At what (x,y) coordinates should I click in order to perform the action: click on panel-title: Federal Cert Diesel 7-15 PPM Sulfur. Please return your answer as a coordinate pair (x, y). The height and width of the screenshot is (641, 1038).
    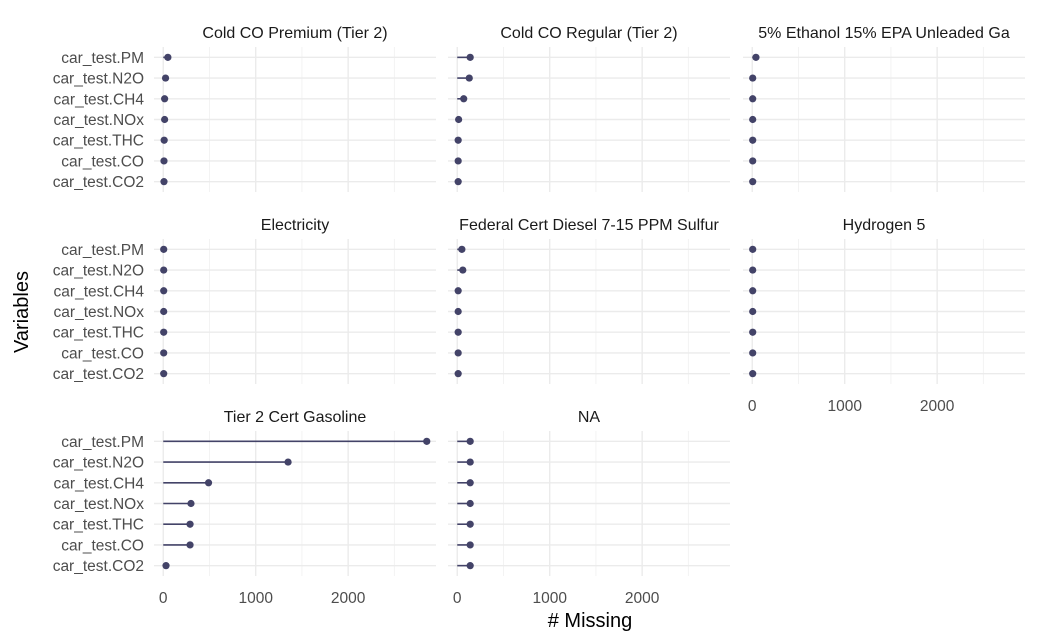
    Looking at the image, I should click on (589, 225).